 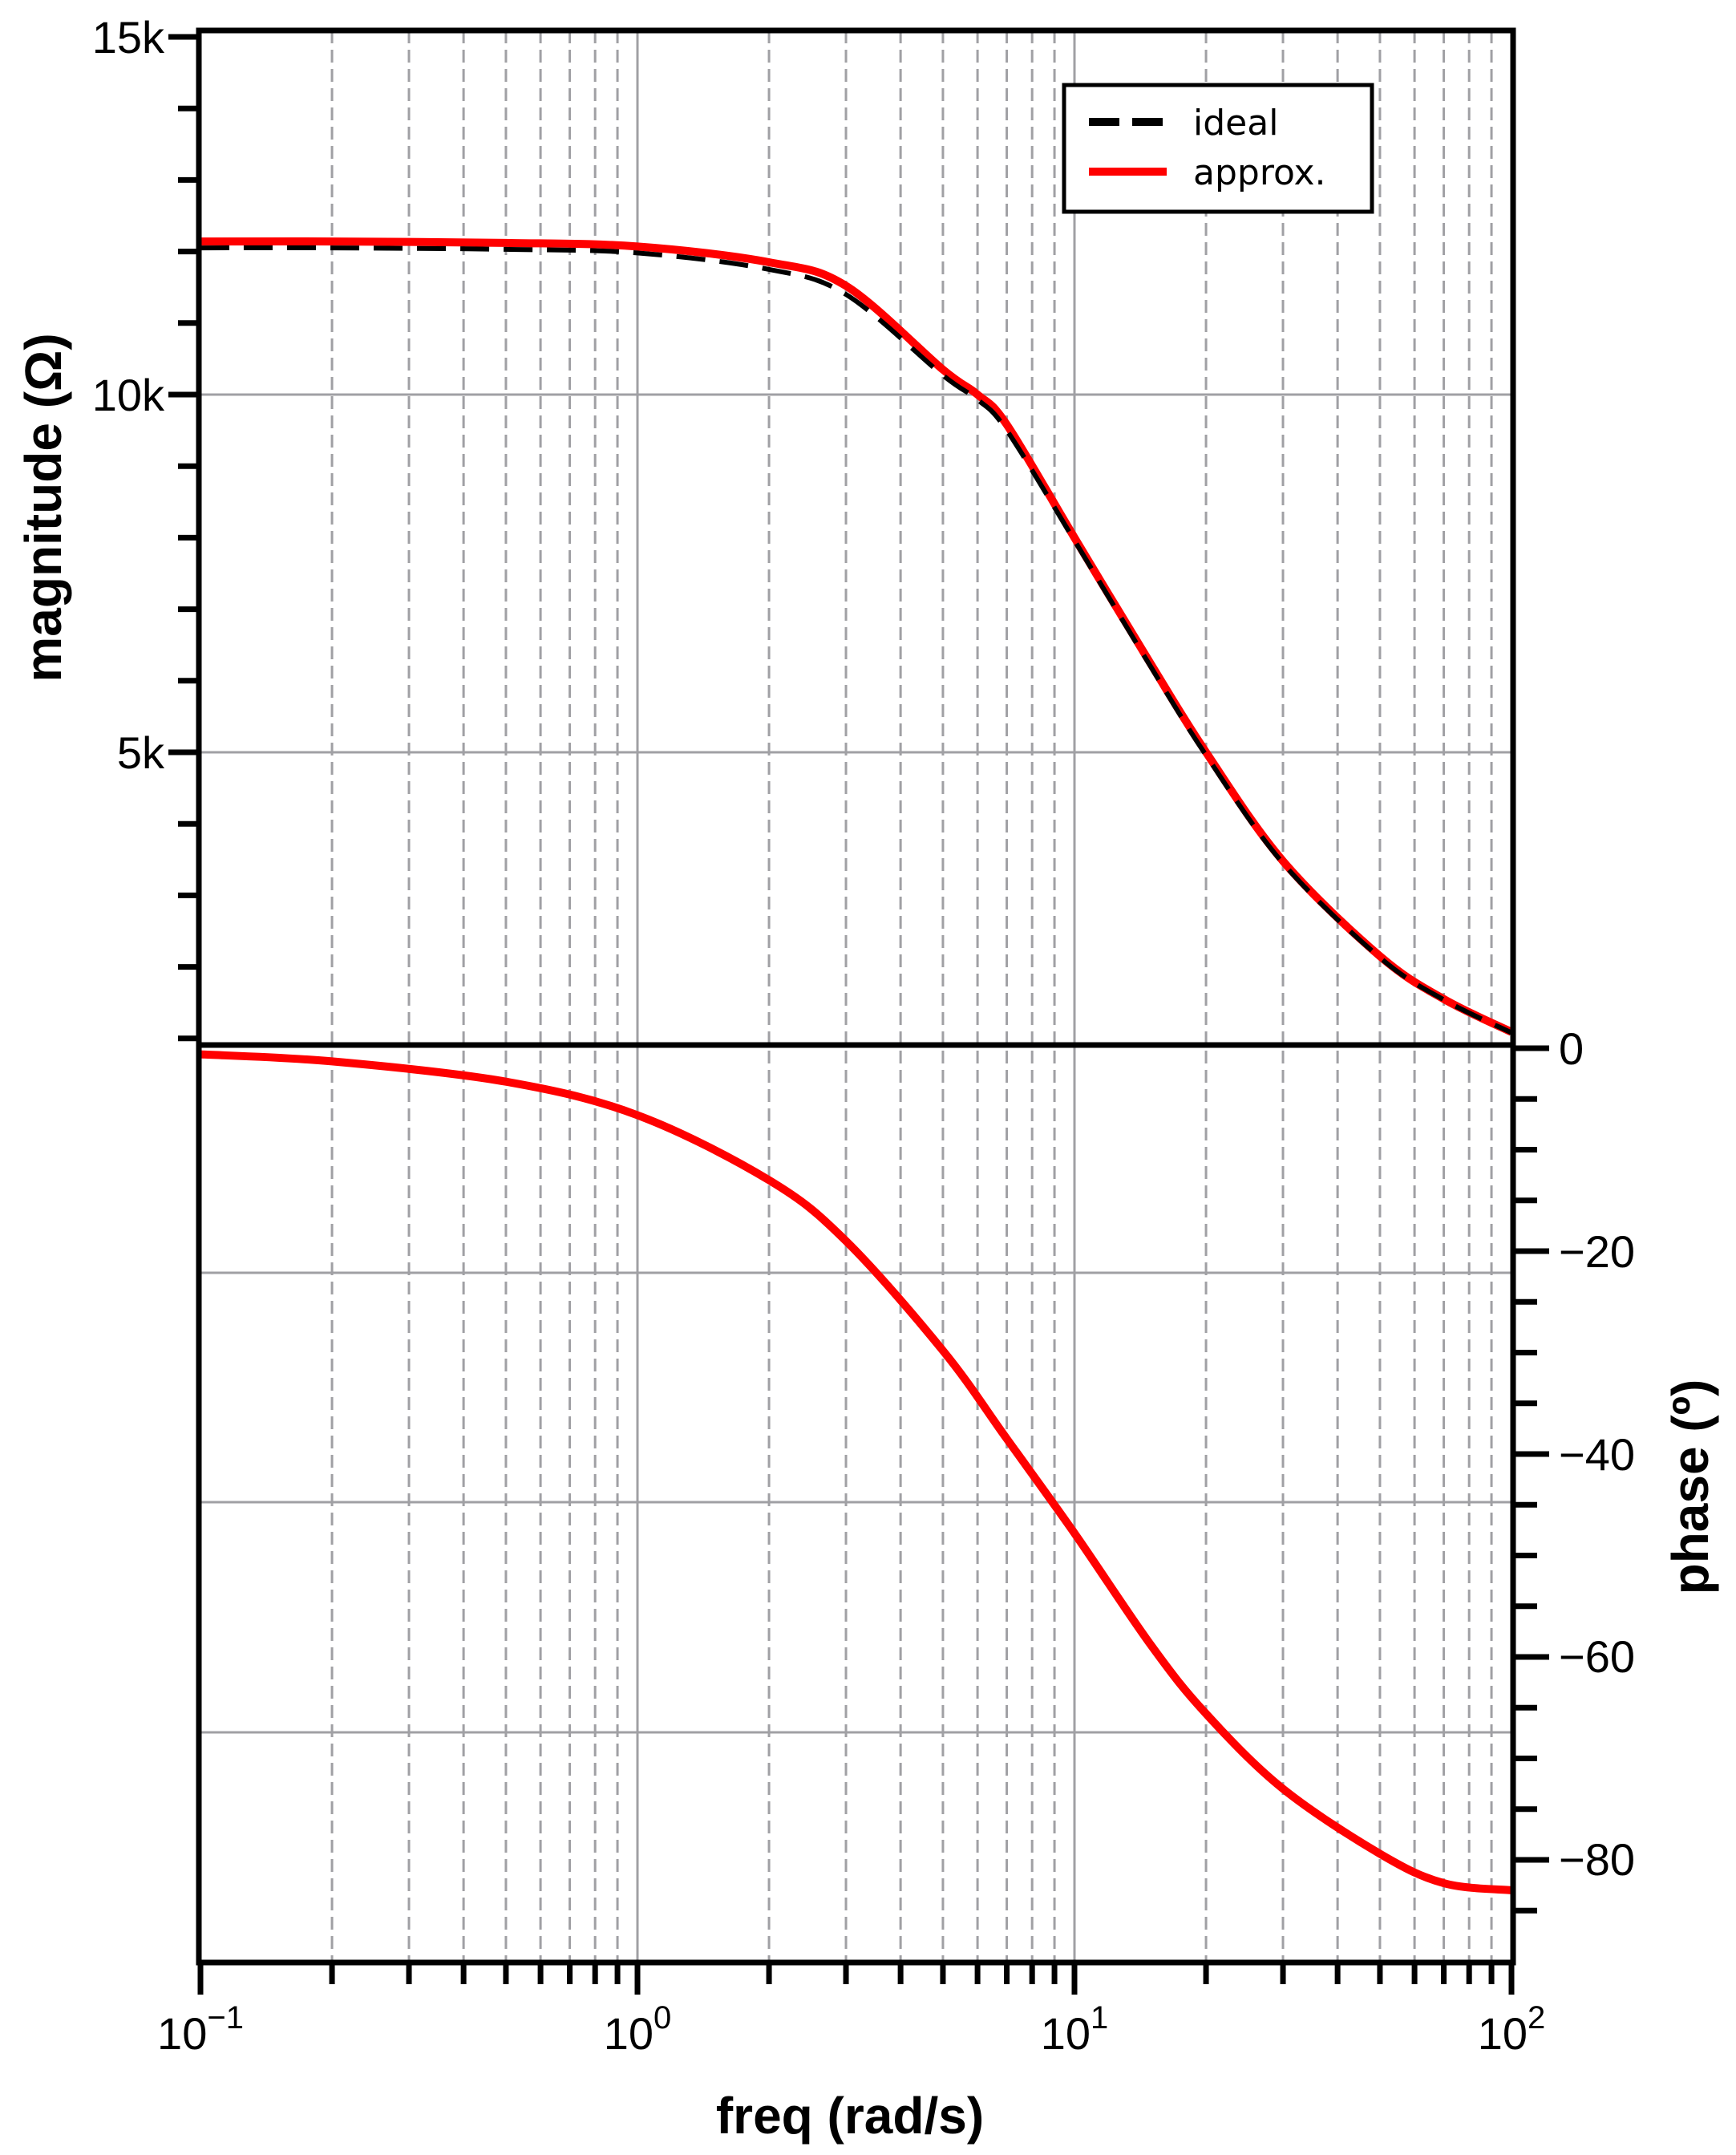 I want to click on magnitude-tick-labels: 15k 10k 5k, so click(x=129, y=395).